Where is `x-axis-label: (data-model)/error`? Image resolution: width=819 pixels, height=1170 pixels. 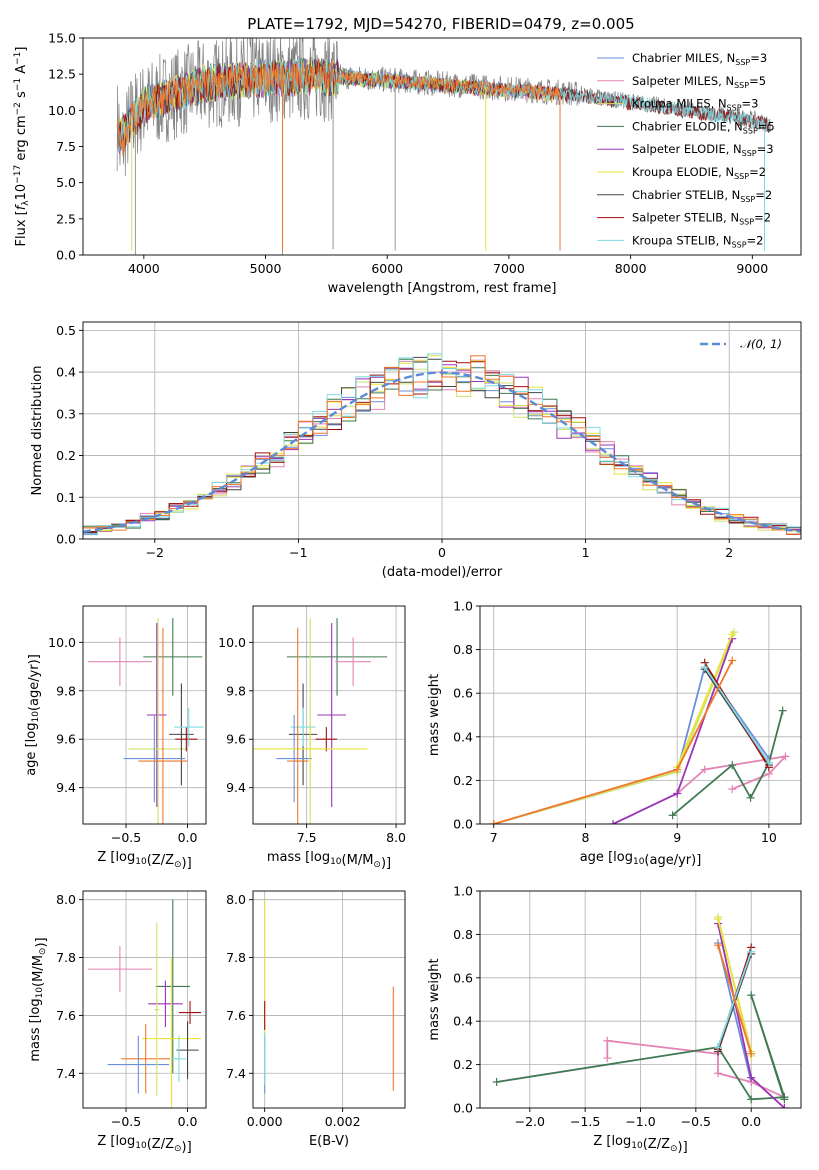 x-axis-label: (data-model)/error is located at coordinates (442, 572).